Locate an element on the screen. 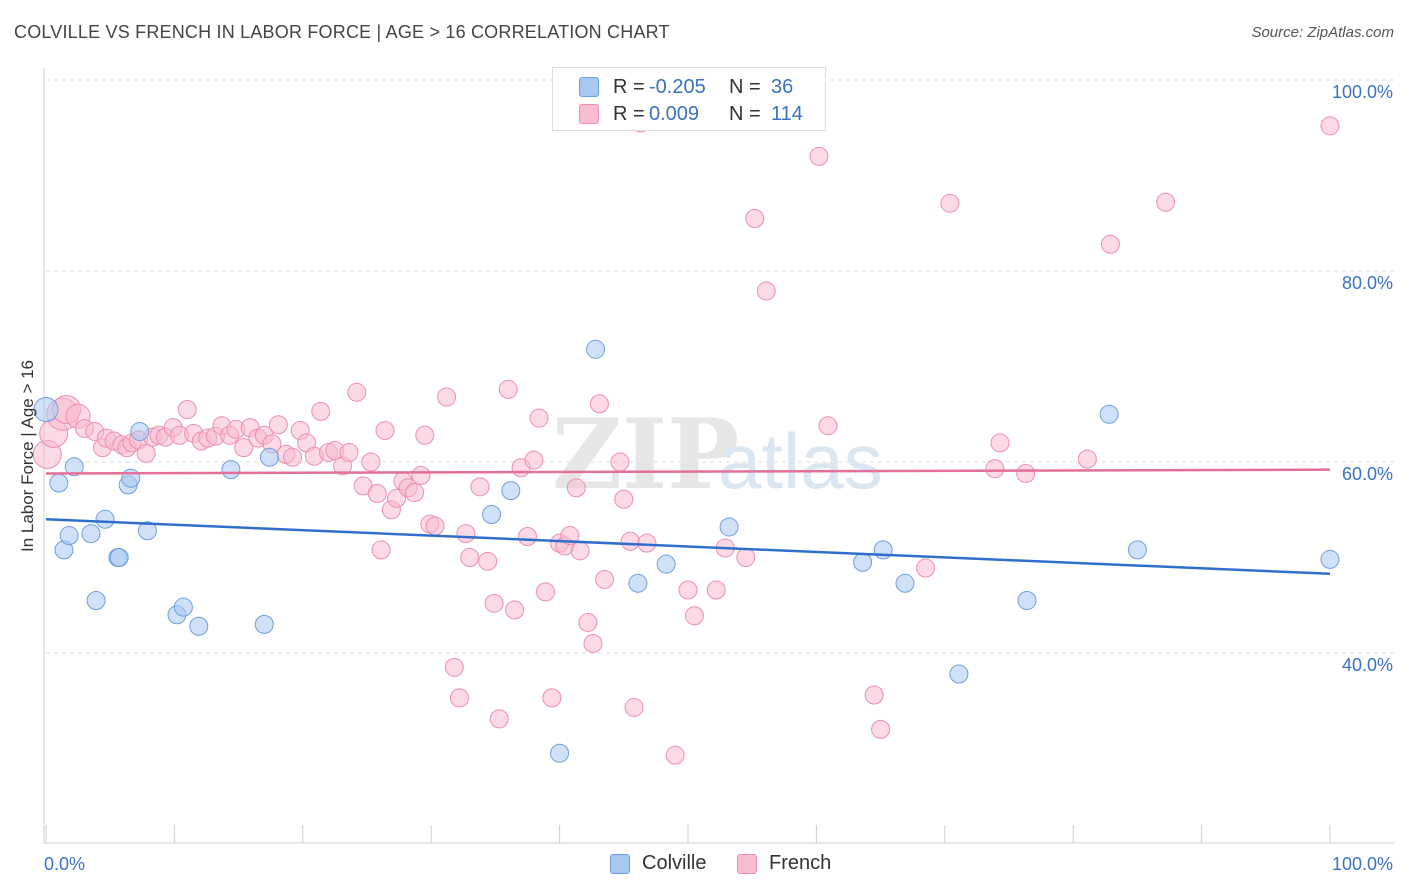  legend-row-colville: R = -0.205 N = 36 is located at coordinates (686, 87).